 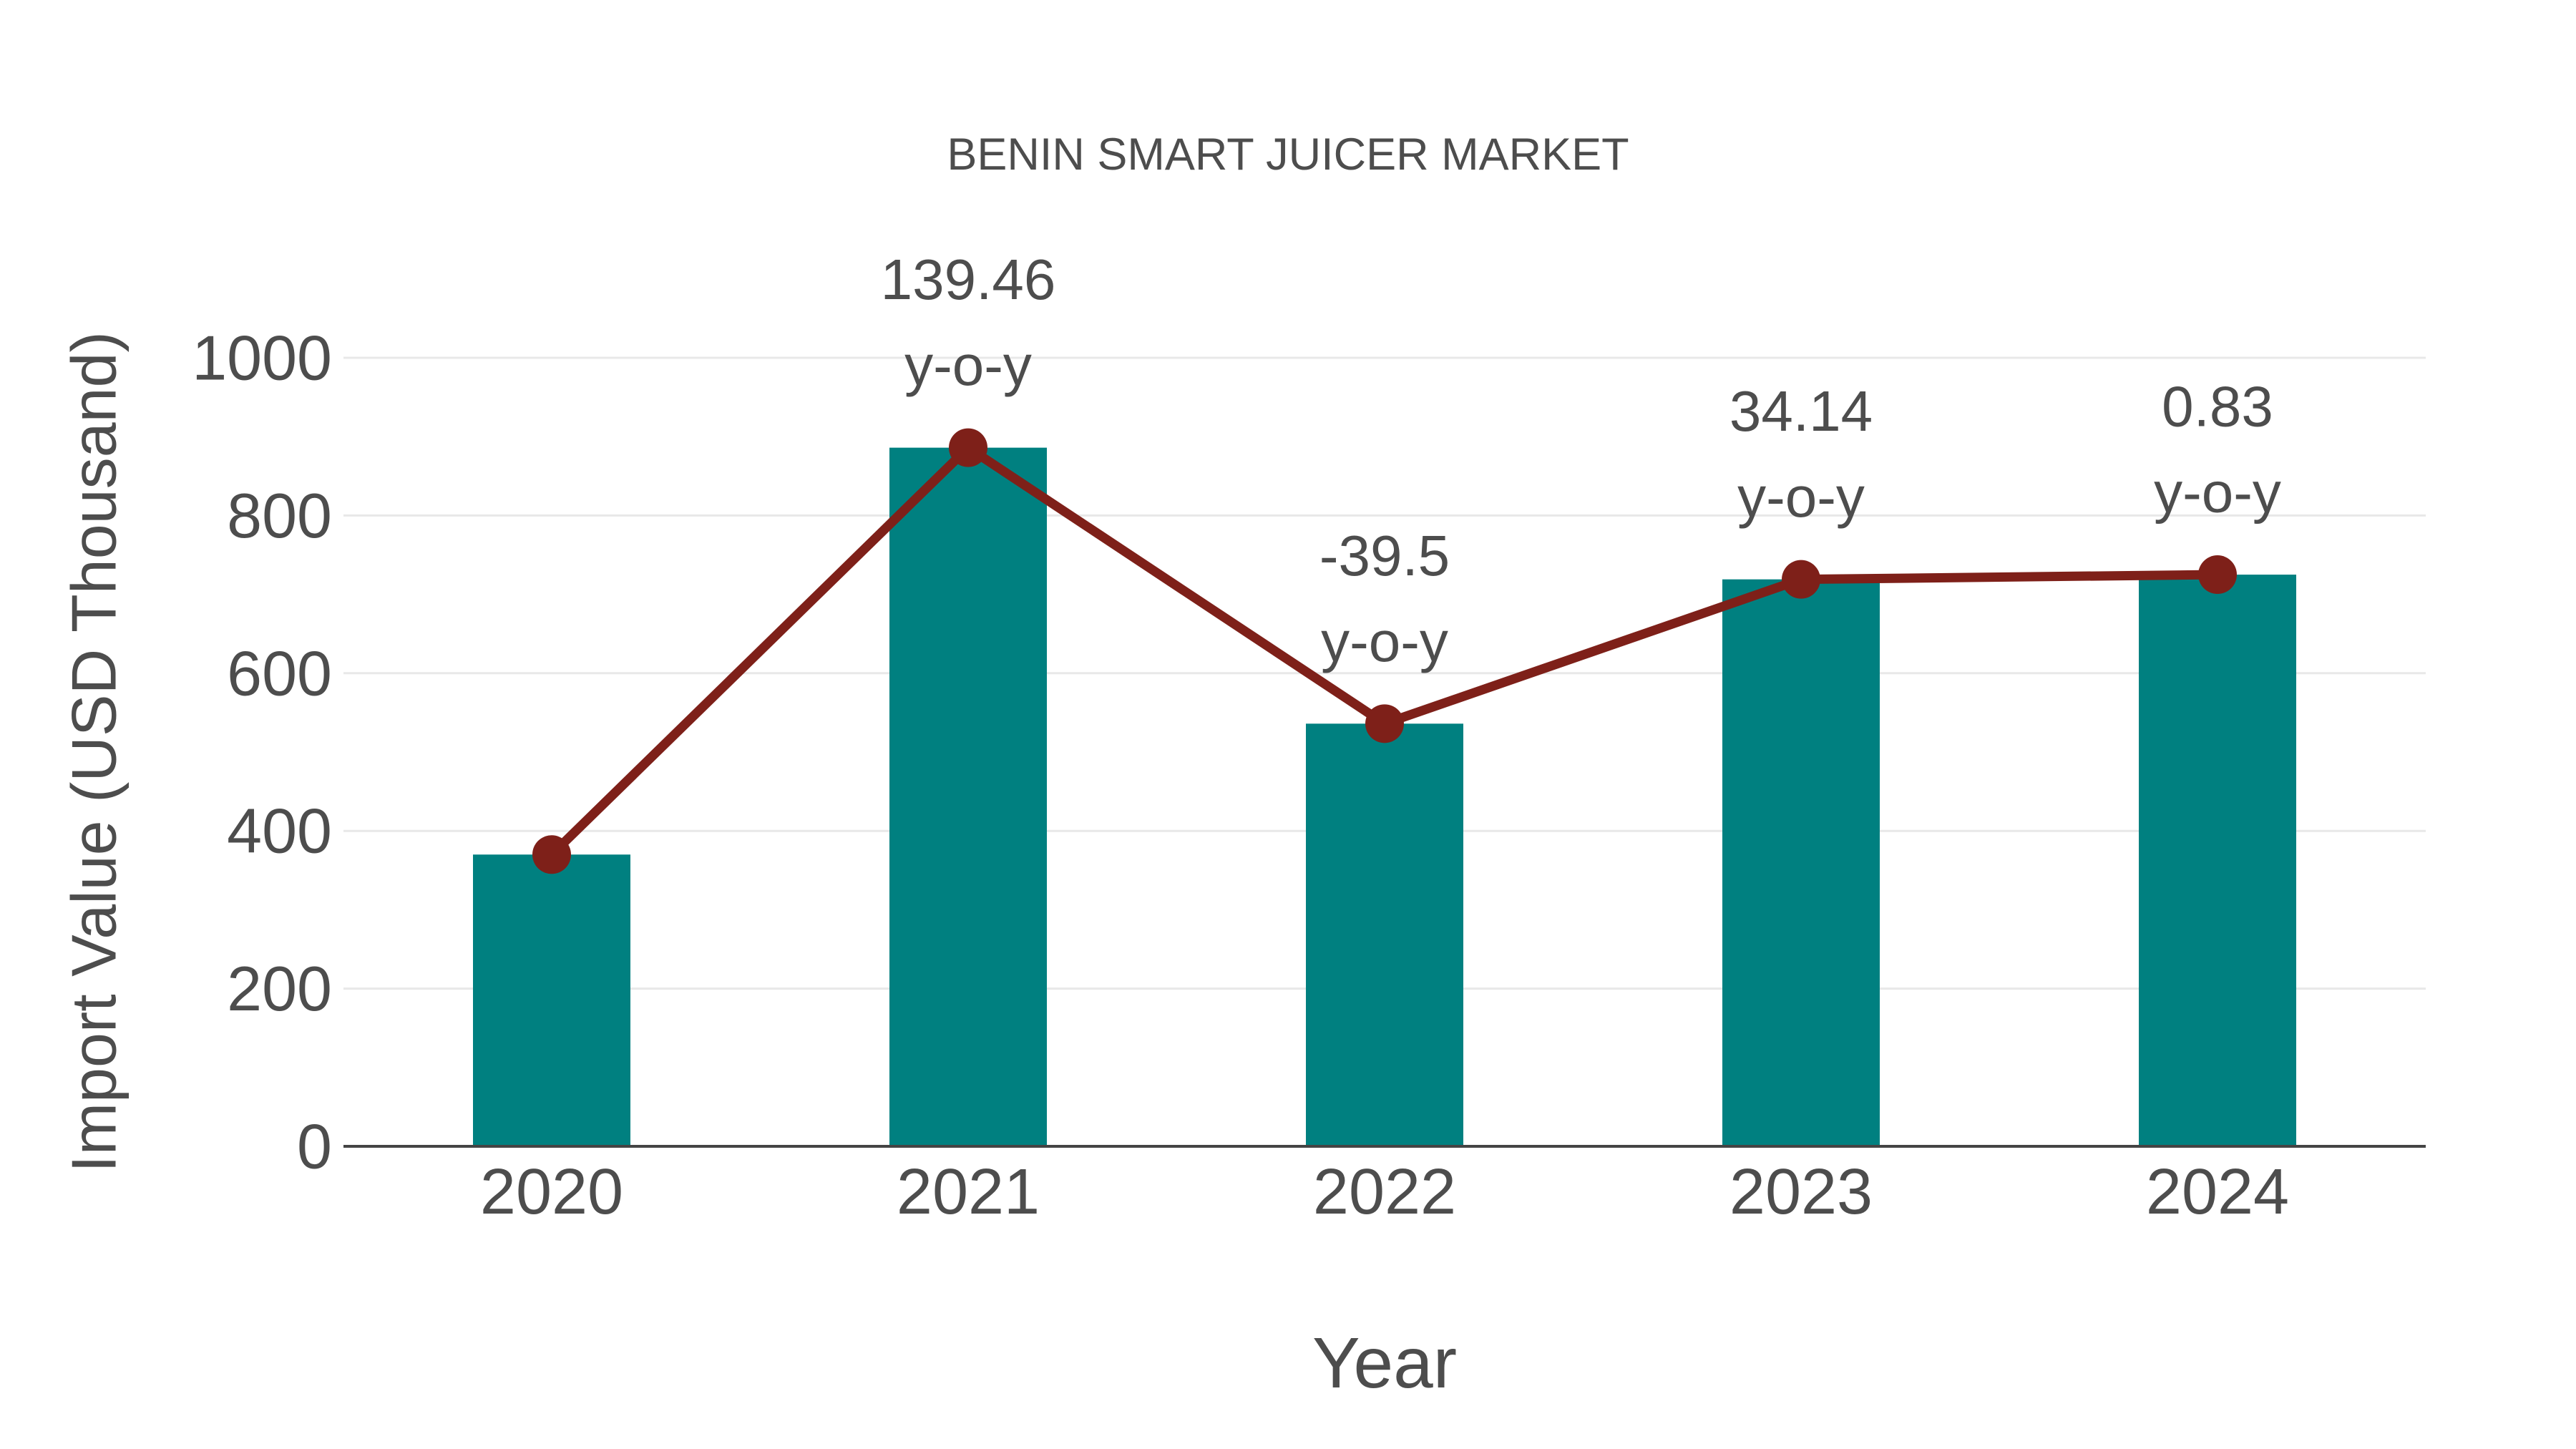 I want to click on bar-2021, so click(x=968, y=796).